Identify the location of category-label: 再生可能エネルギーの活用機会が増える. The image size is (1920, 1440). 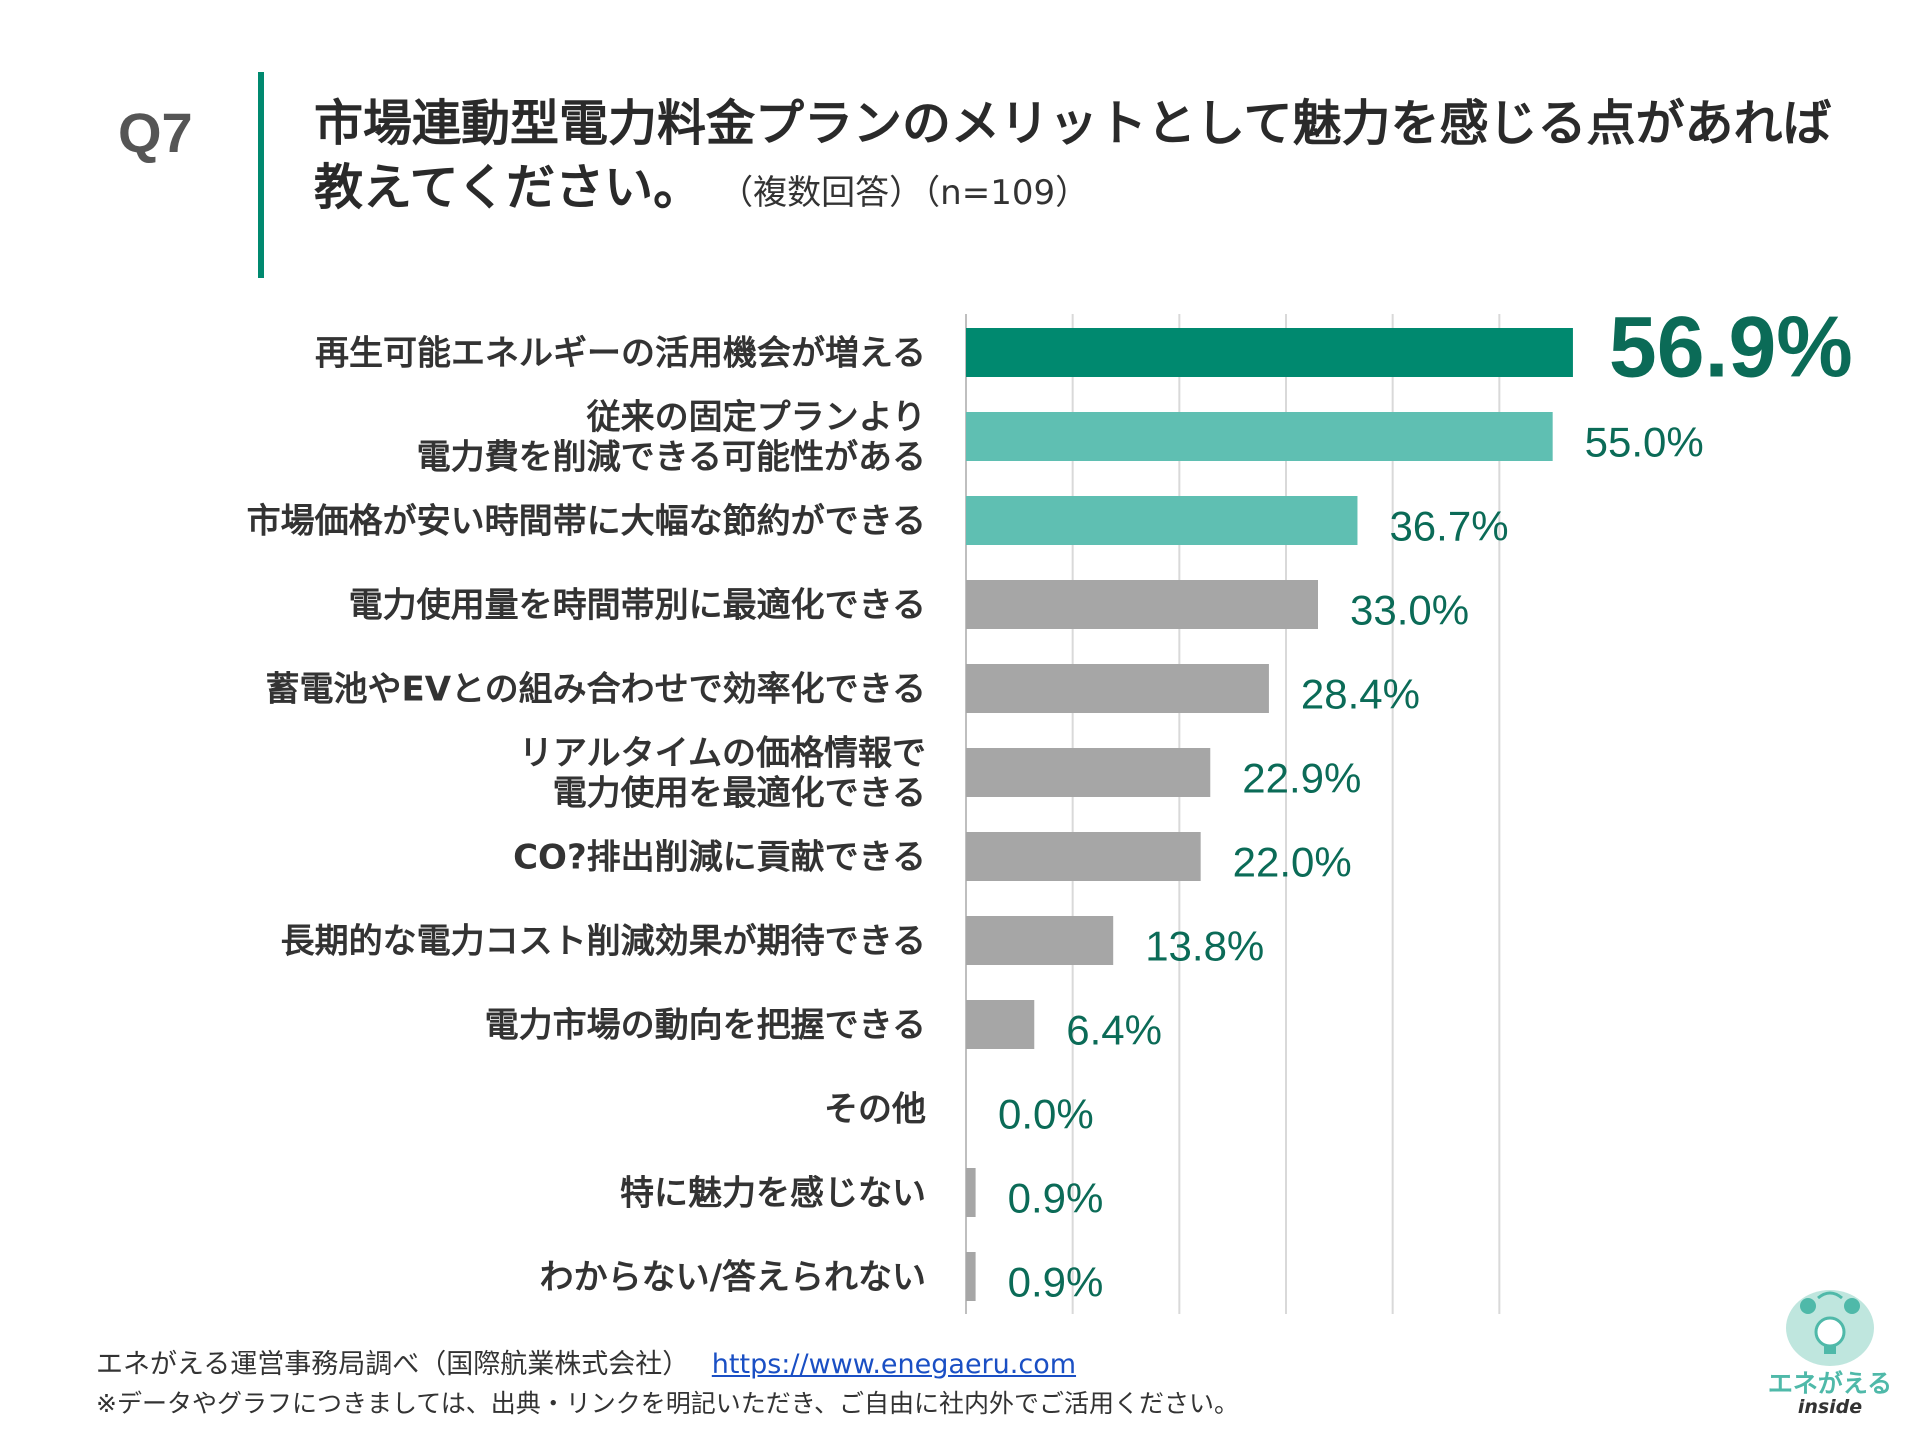
(620, 354).